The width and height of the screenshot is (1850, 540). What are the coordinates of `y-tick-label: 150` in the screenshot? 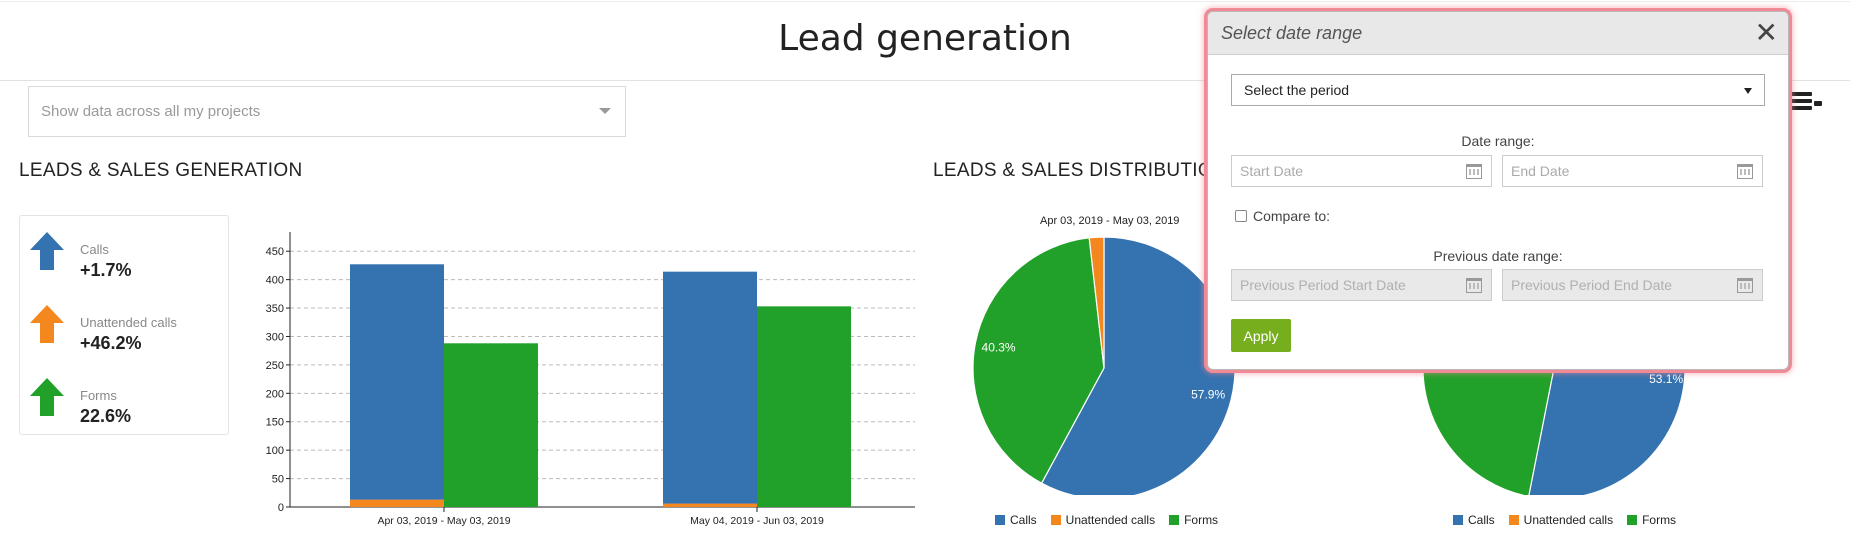 It's located at (275, 423).